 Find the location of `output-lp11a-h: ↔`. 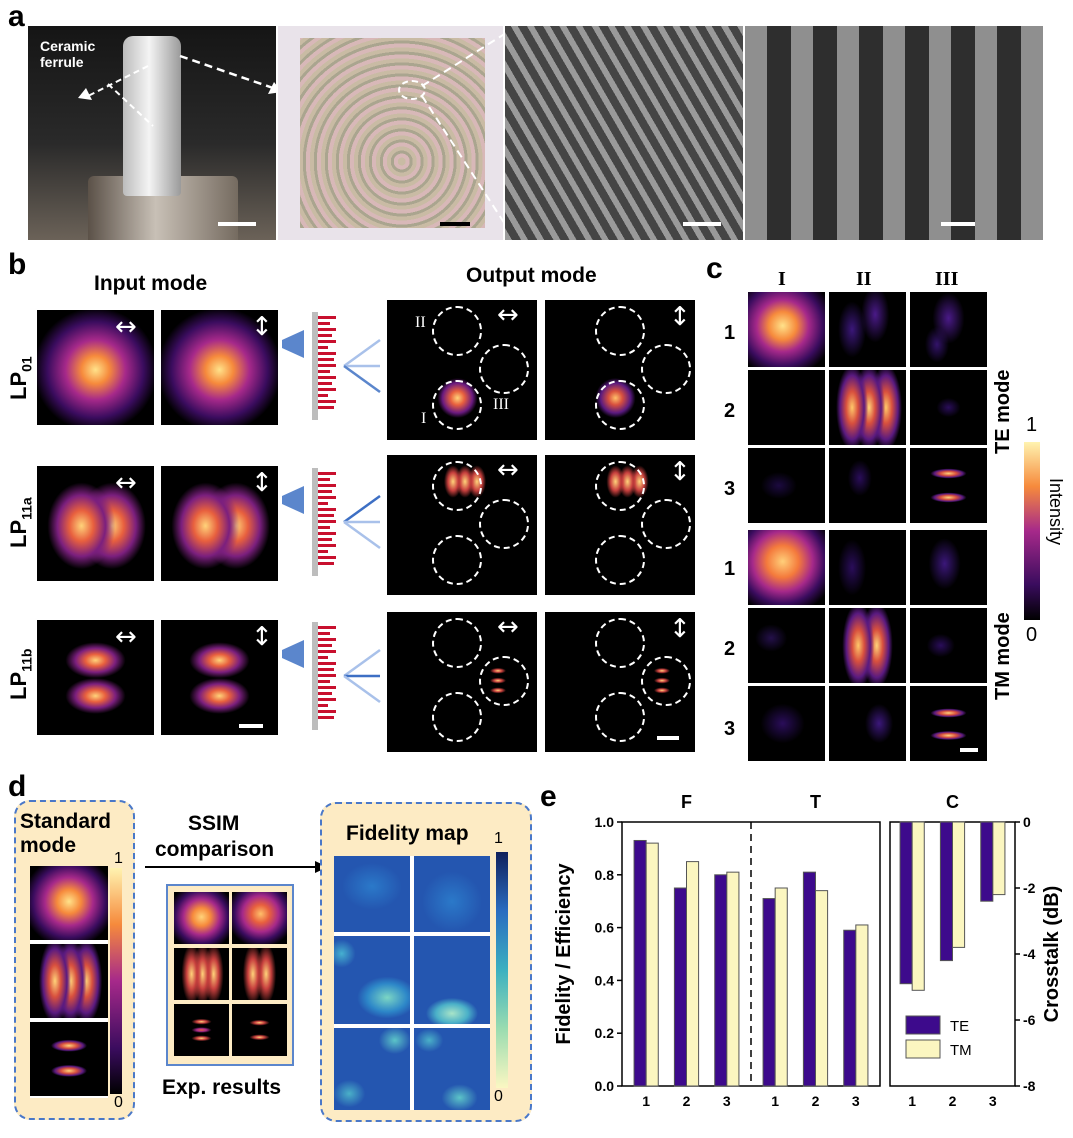

output-lp11a-h: ↔ is located at coordinates (462, 525).